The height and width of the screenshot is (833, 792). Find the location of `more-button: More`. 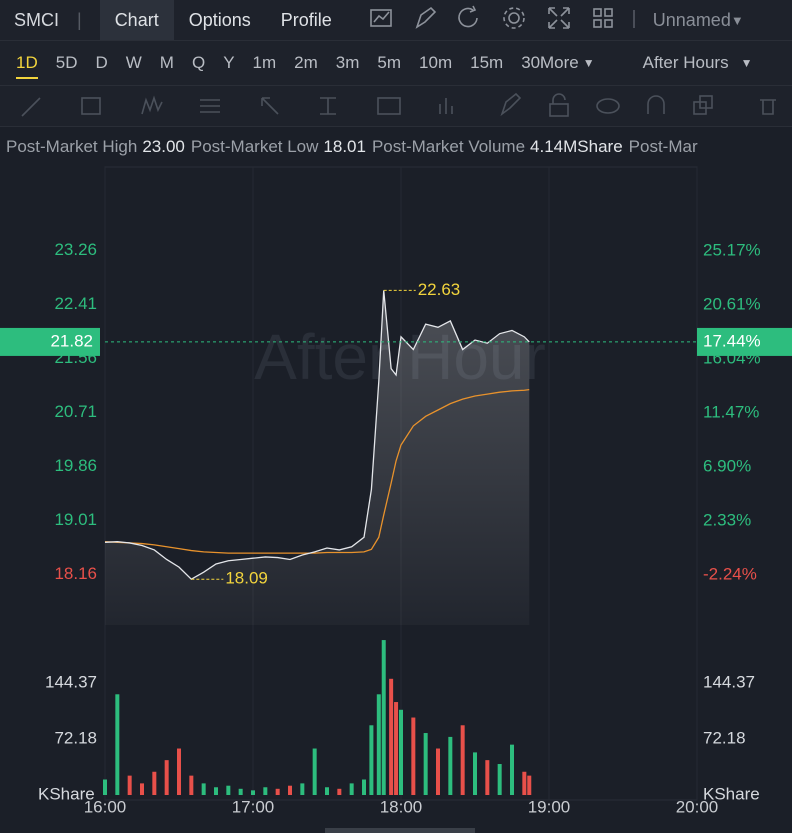

more-button: More is located at coordinates (559, 62).